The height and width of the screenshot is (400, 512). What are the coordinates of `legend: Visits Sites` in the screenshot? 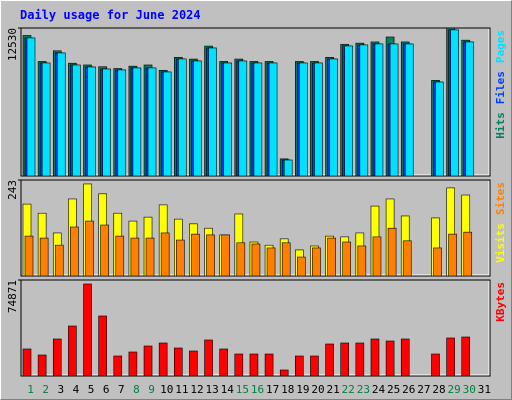 It's located at (500, 222).